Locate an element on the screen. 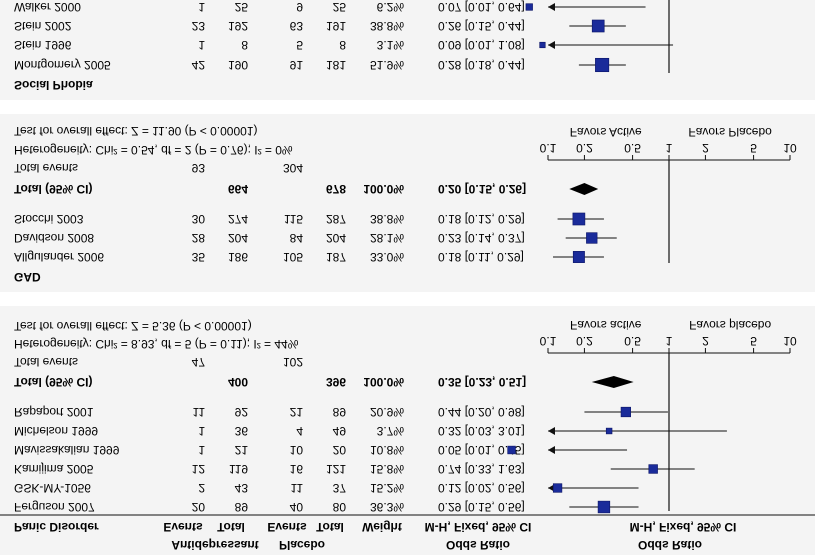  study-odds-ratio: 0.74 [0.33, 1.63] is located at coordinates (481, 469).